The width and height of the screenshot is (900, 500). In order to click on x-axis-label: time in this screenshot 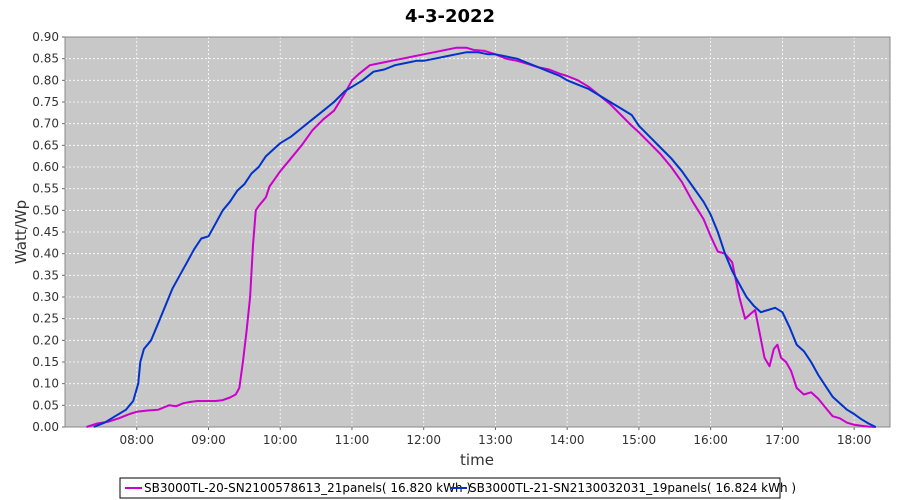, I will do `click(477, 460)`.